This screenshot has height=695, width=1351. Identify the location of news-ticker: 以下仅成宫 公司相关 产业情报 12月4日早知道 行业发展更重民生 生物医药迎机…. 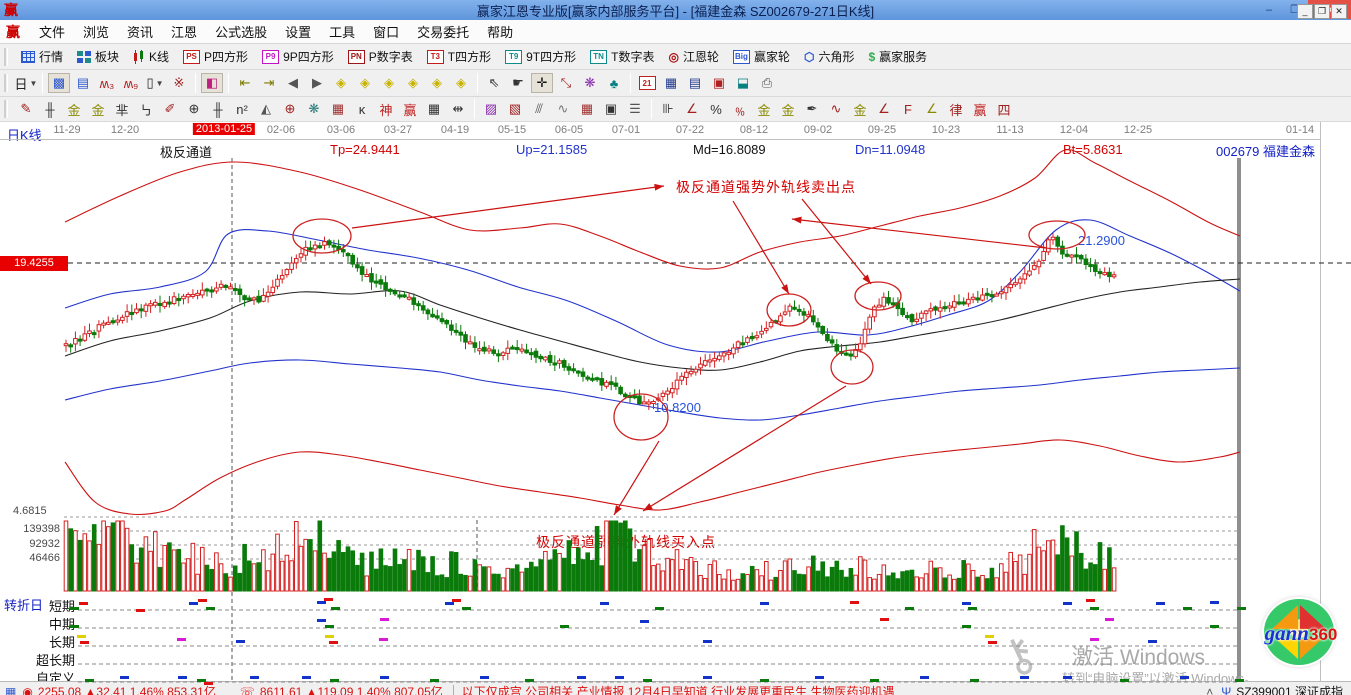
(678, 690).